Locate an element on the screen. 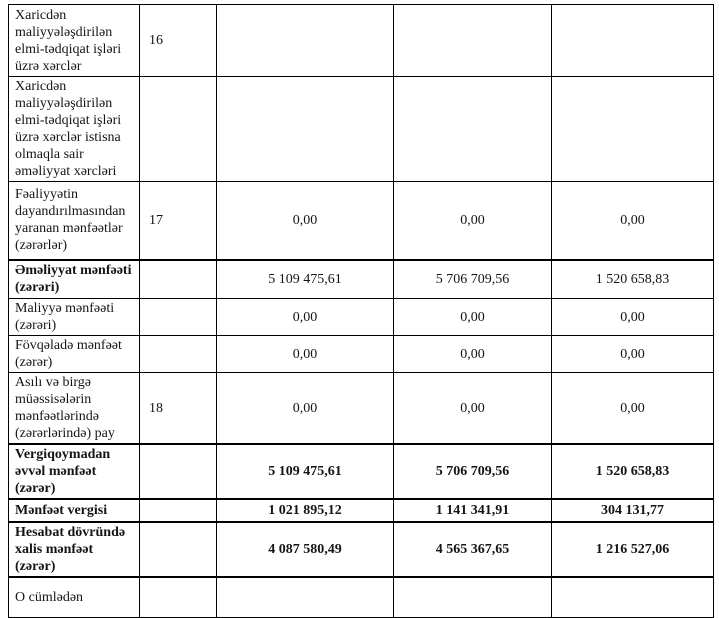  row-label-cell: Hesabat dövründə xalis mənfəət (zərər) is located at coordinates (74, 549).